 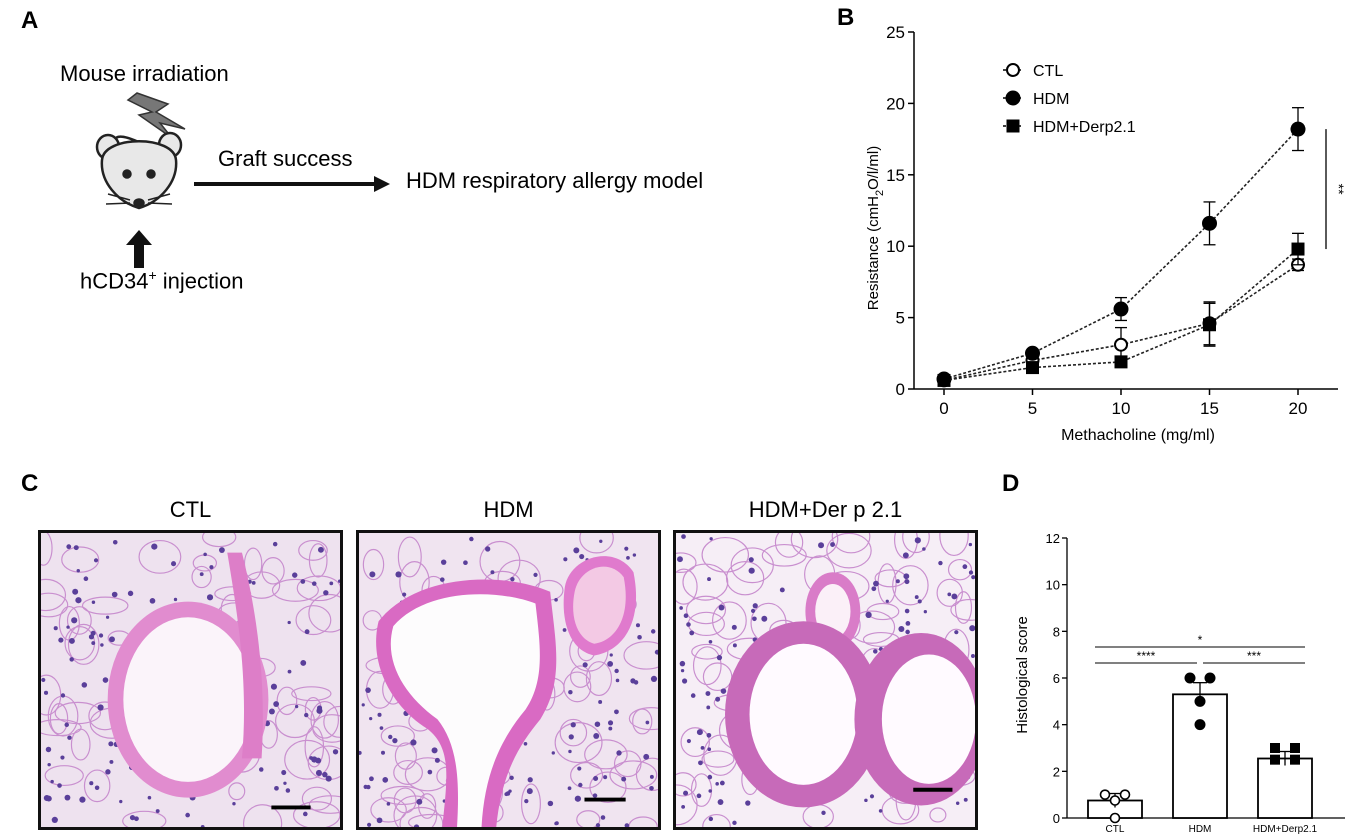 I want to click on panel-letter-d: D, so click(x=1011, y=483).